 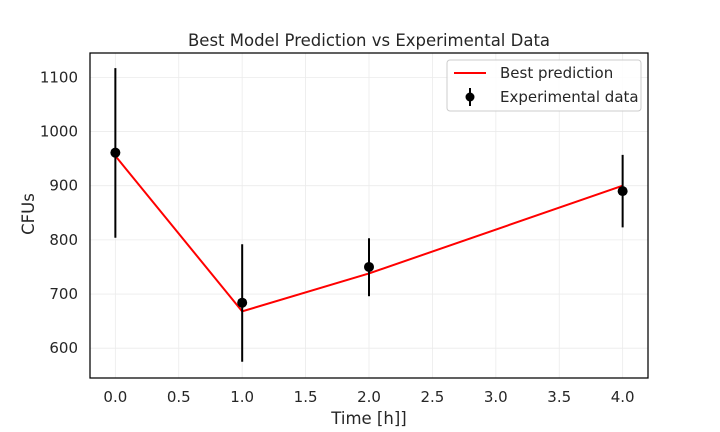 I want to click on y-tick-label: 600, so click(x=63, y=348).